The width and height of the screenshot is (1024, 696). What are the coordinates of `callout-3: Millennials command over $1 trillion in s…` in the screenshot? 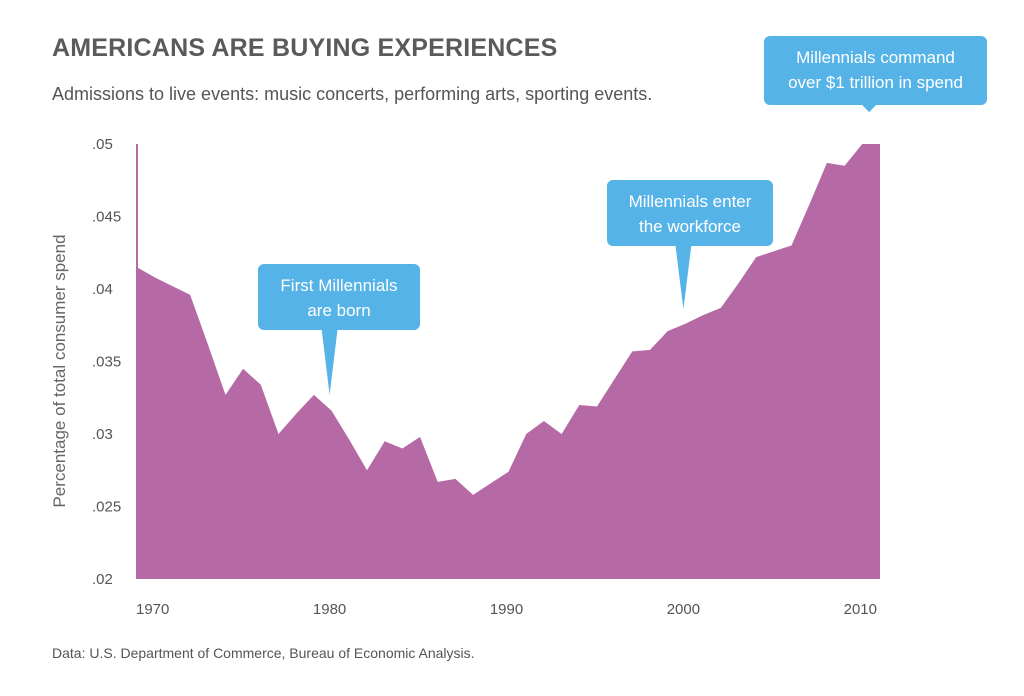 It's located at (875, 74).